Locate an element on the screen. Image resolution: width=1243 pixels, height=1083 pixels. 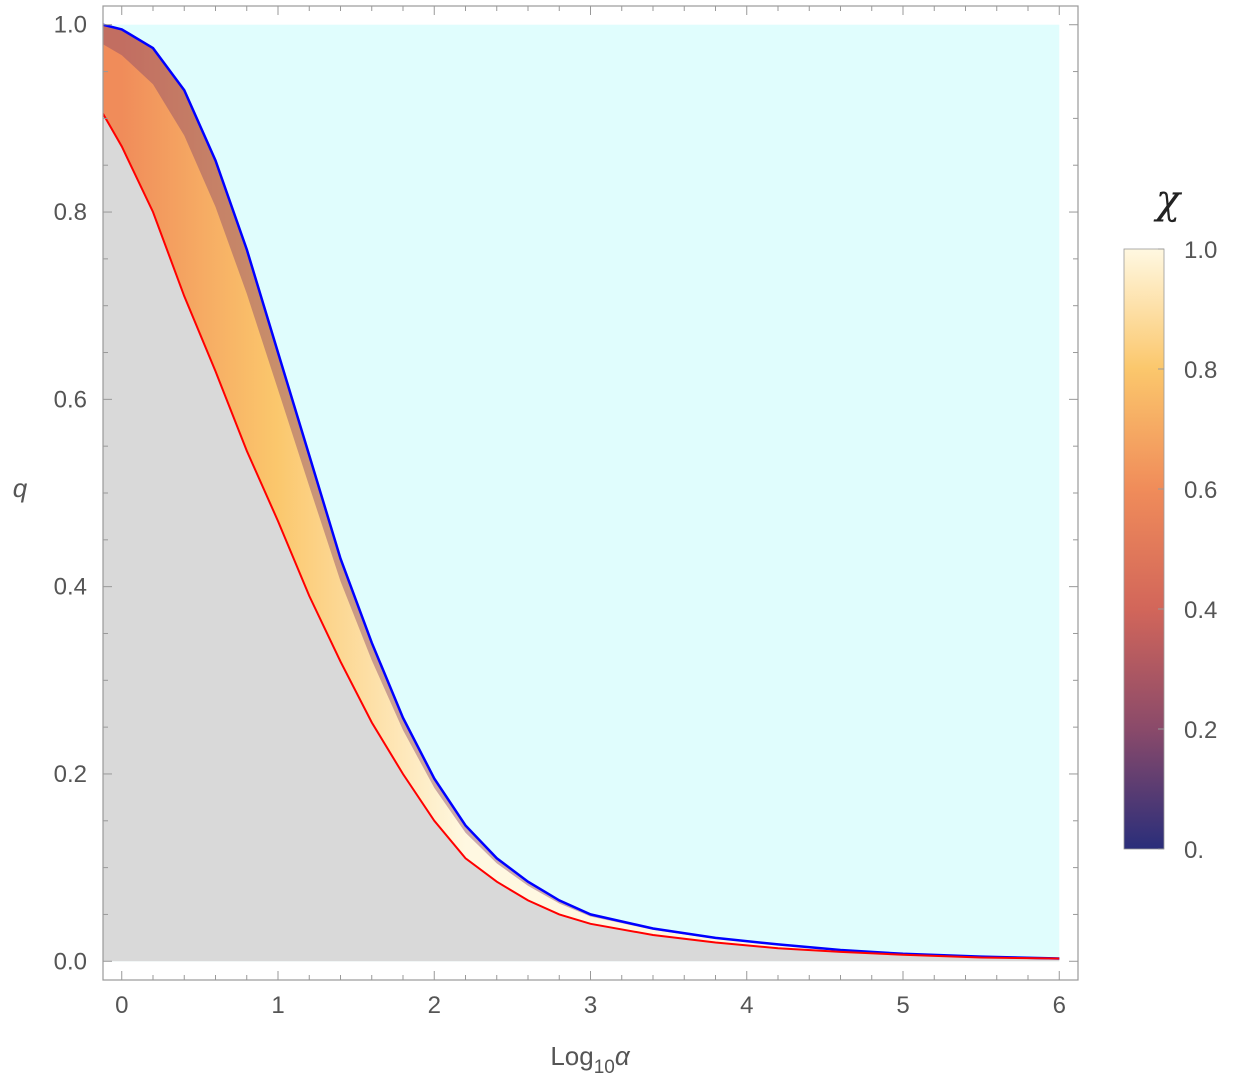
colorbar-tick-label: 0.2 is located at coordinates (1200, 730).